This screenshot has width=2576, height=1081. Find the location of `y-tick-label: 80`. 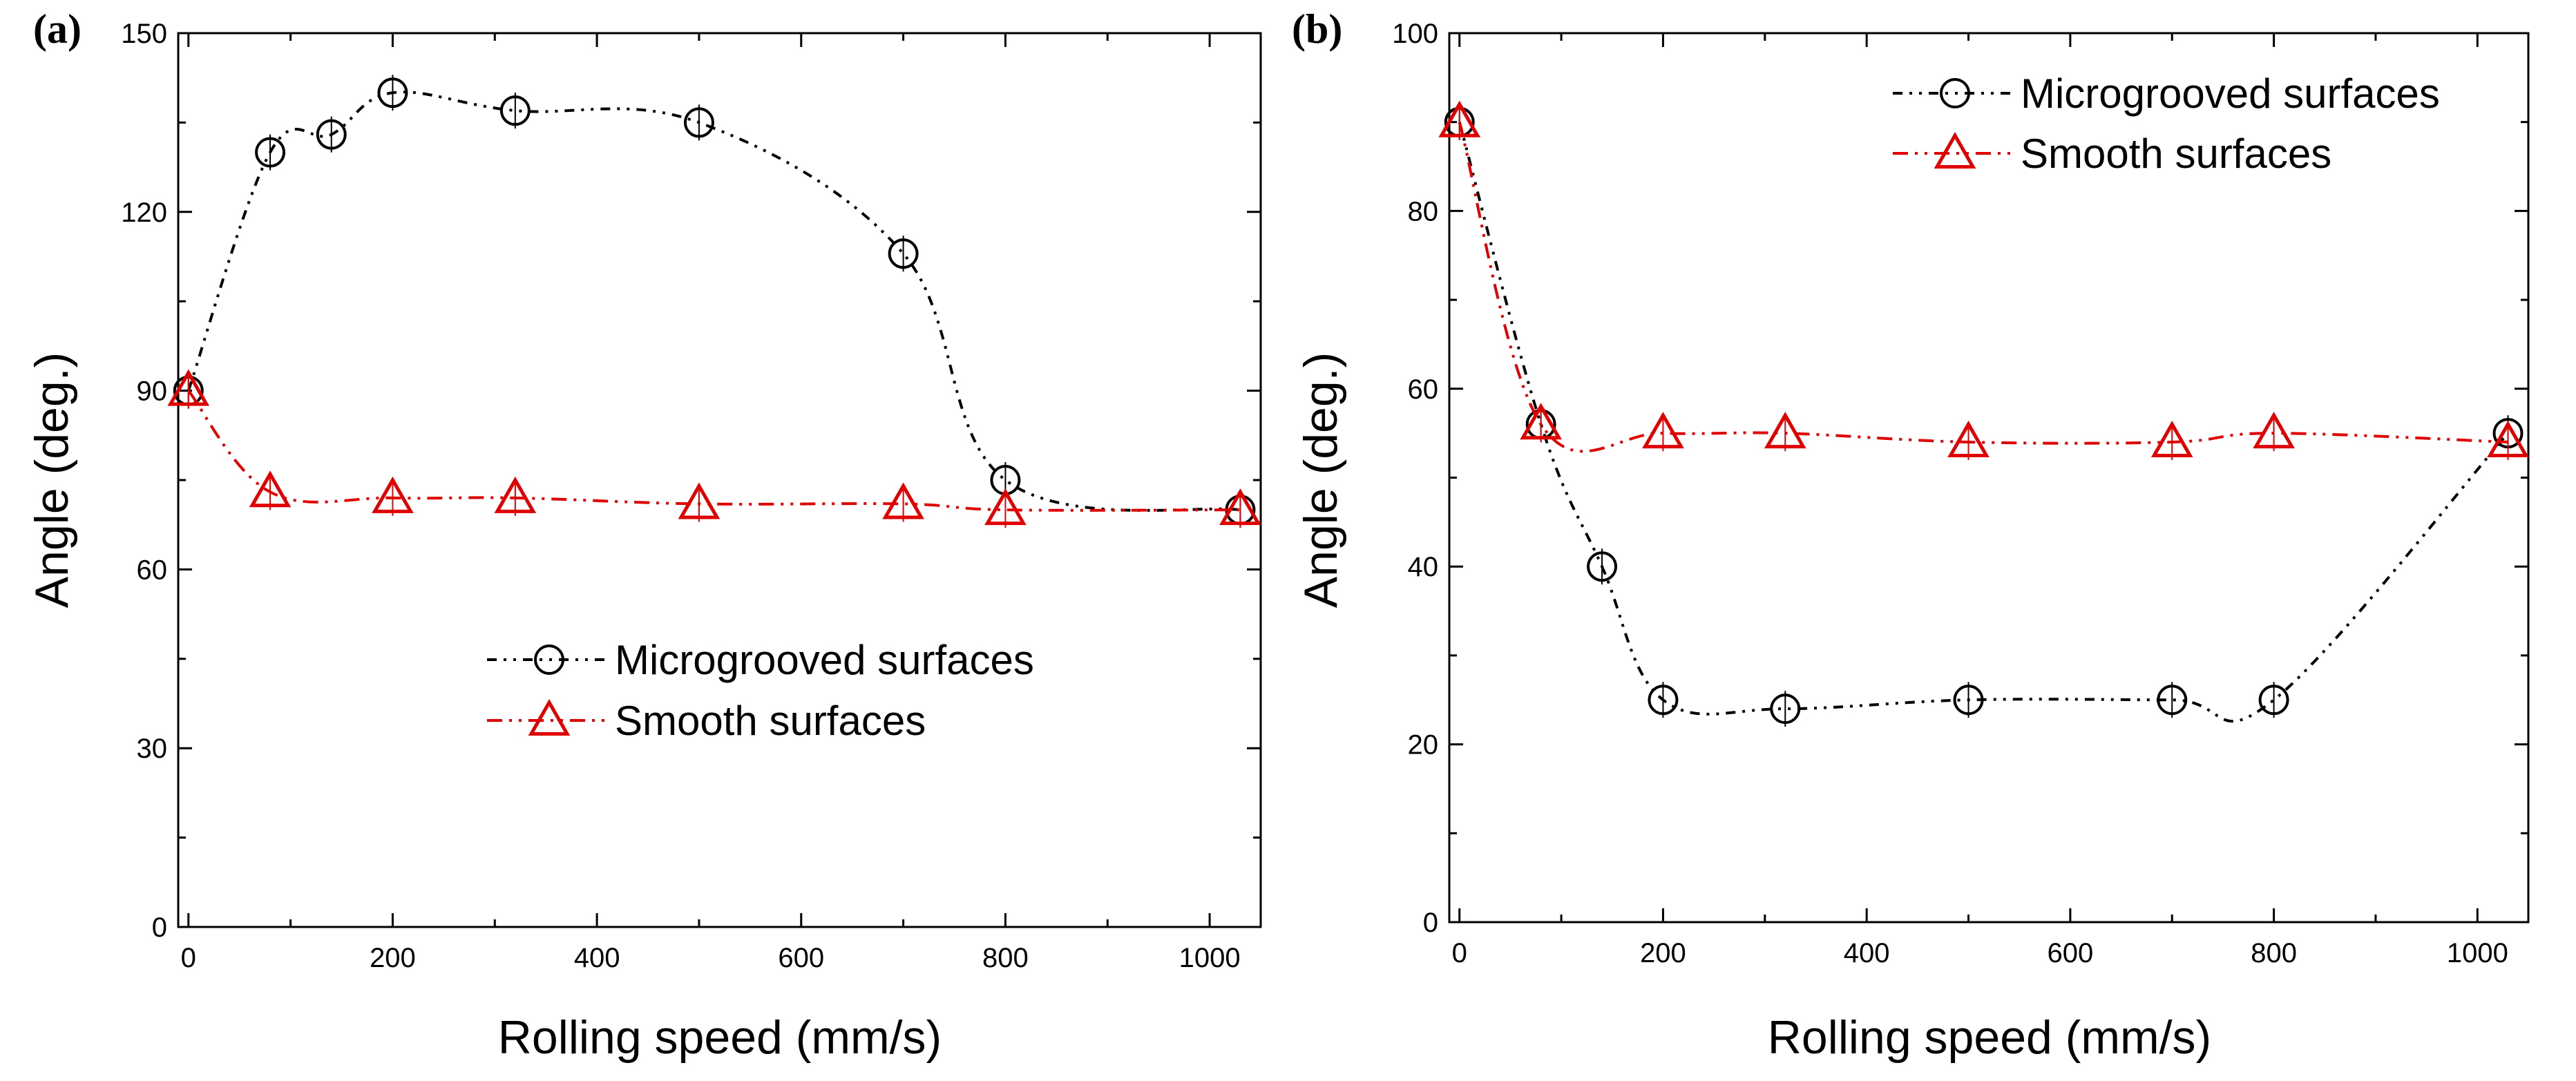

y-tick-label: 80 is located at coordinates (1423, 212).